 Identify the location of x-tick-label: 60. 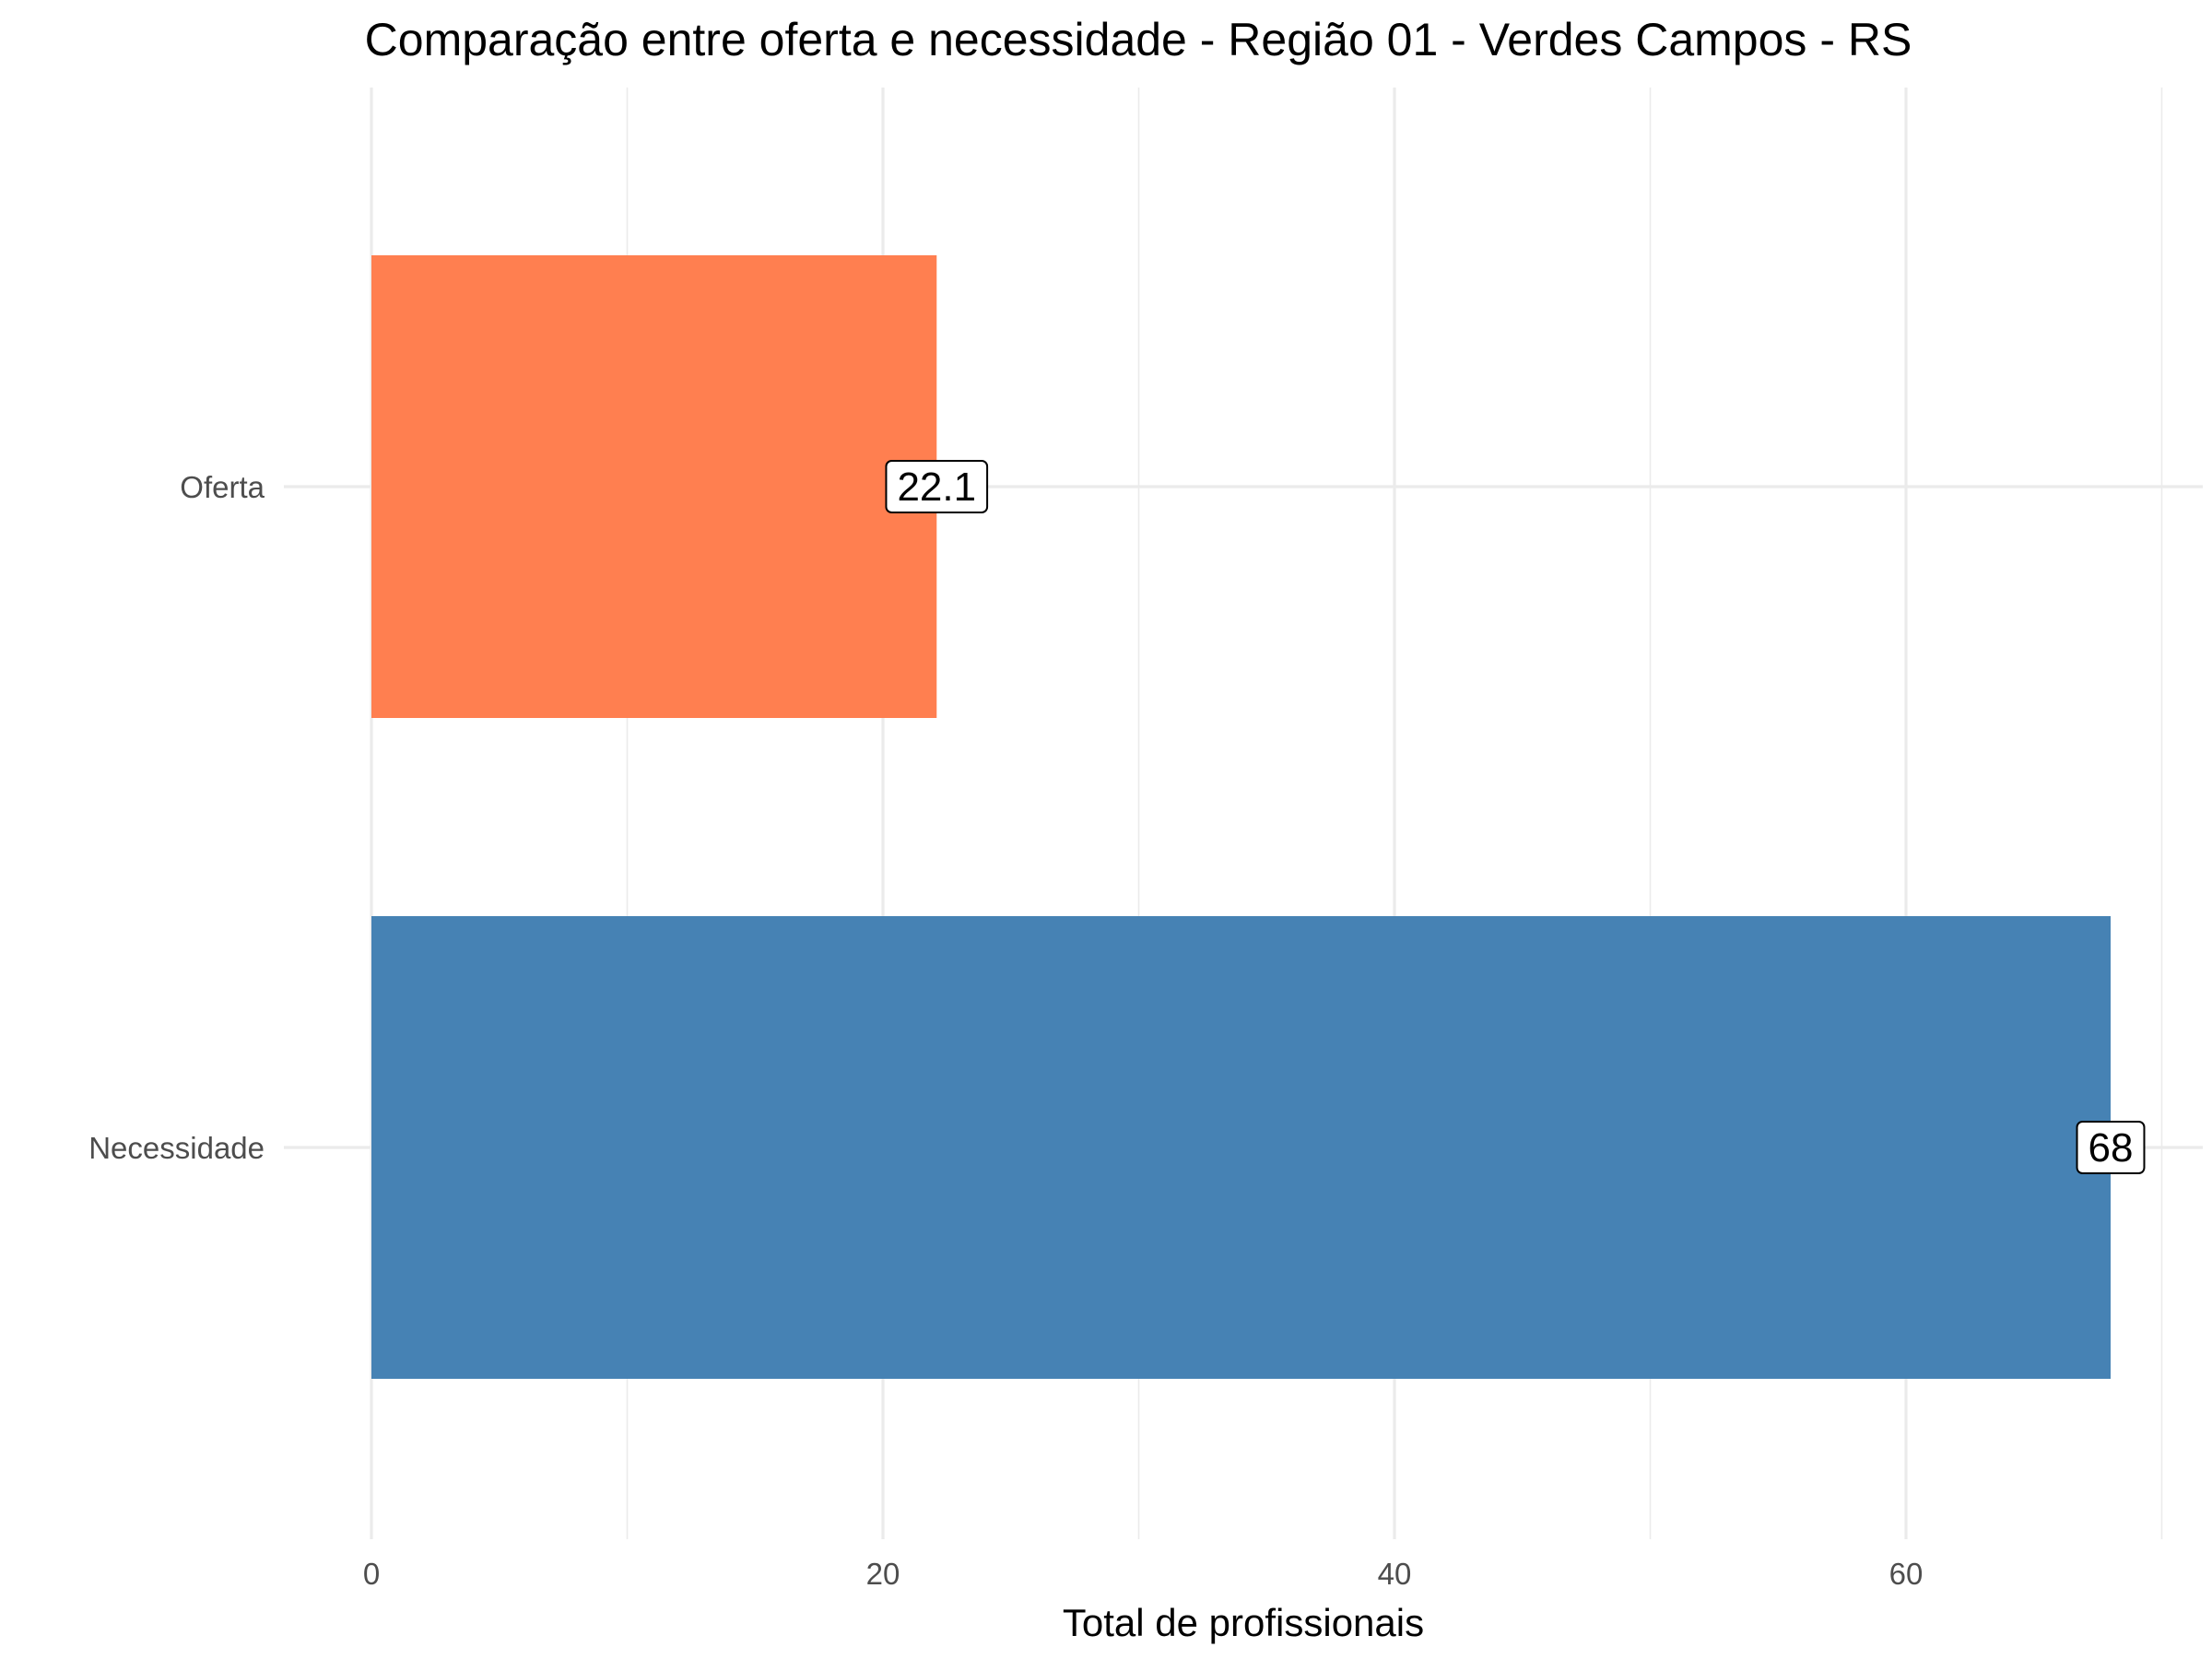
(1906, 1574).